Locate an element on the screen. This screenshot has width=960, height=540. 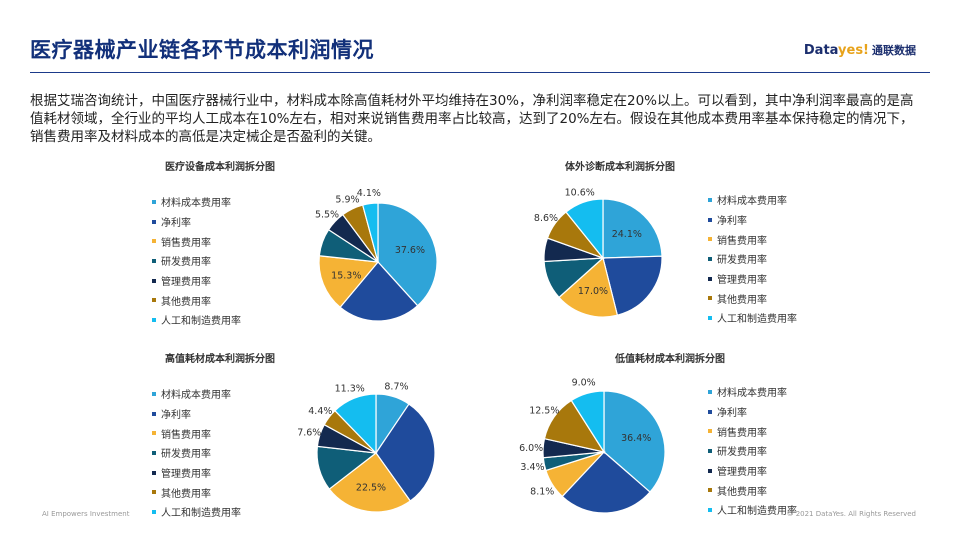
slice-data-label: 3.4% is located at coordinates (532, 467).